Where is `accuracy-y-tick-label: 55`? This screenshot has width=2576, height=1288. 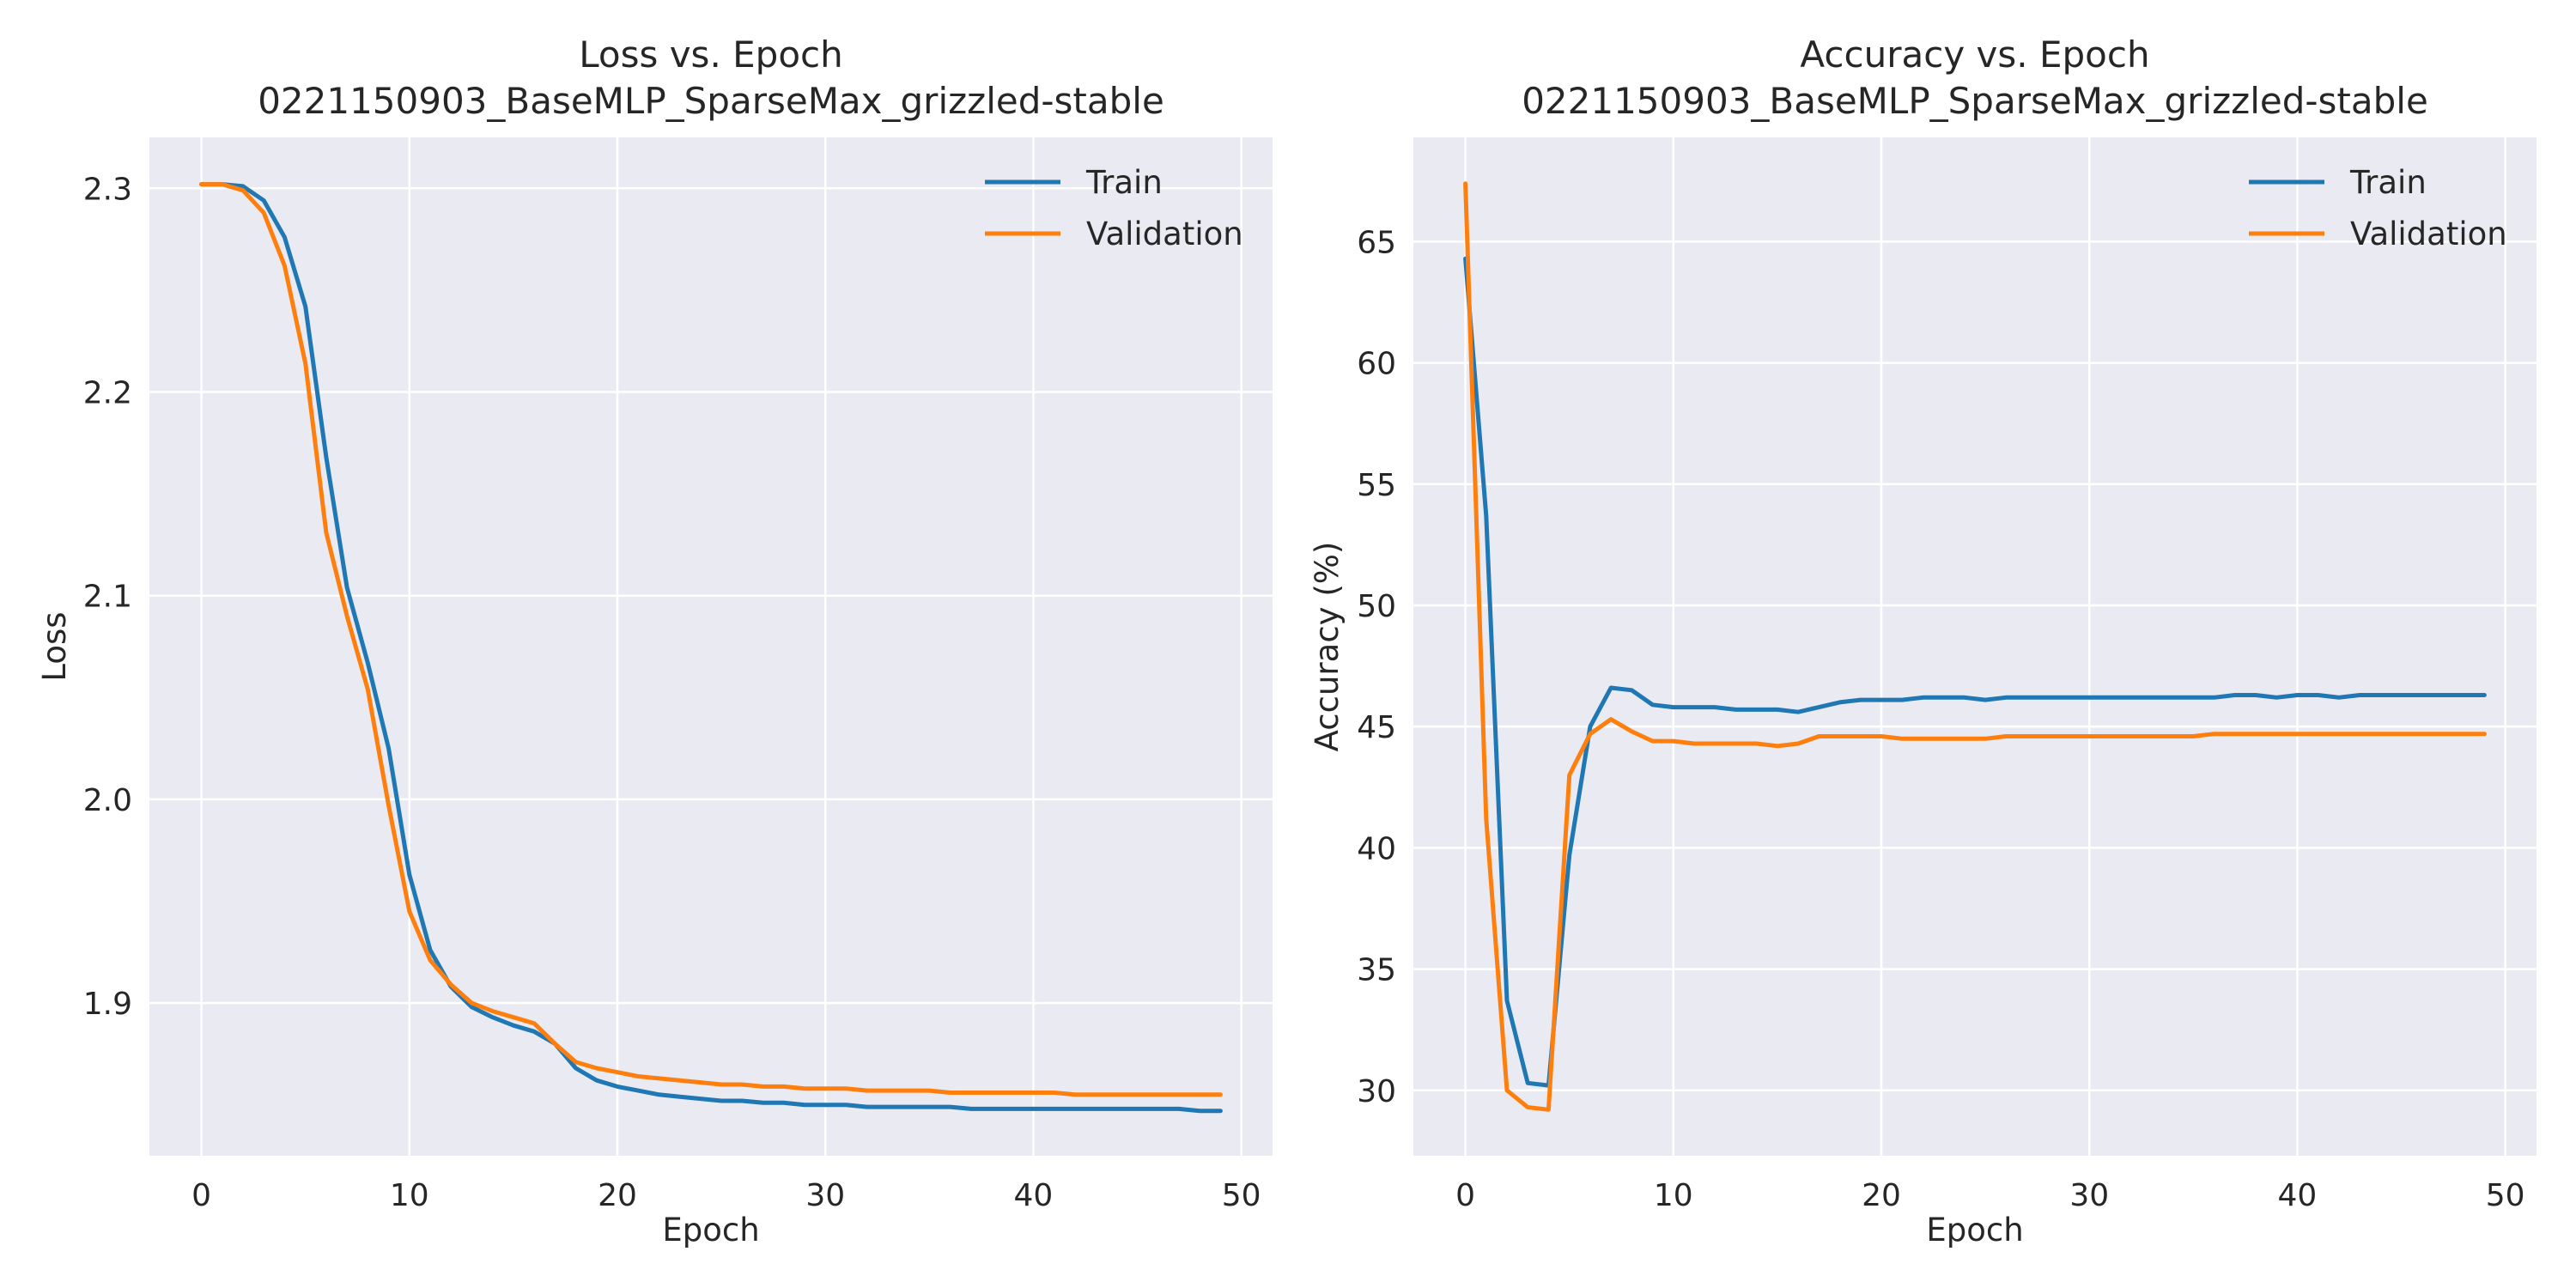
accuracy-y-tick-label: 55 is located at coordinates (1376, 486).